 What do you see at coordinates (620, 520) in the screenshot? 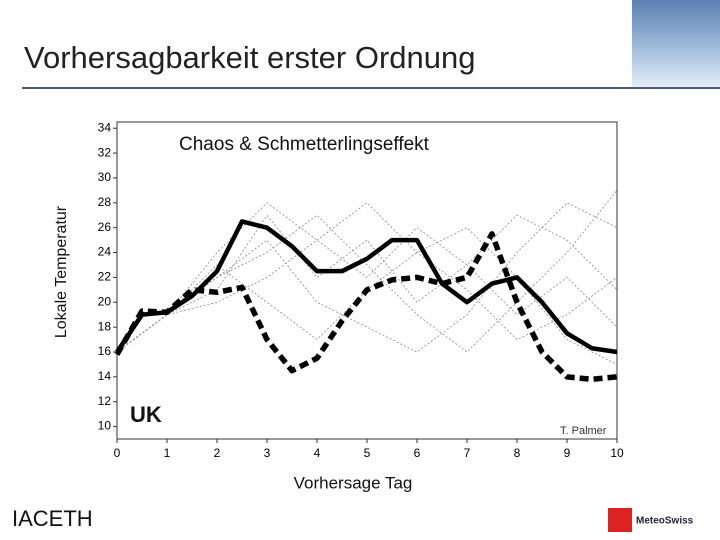
I see `footer-icon` at bounding box center [620, 520].